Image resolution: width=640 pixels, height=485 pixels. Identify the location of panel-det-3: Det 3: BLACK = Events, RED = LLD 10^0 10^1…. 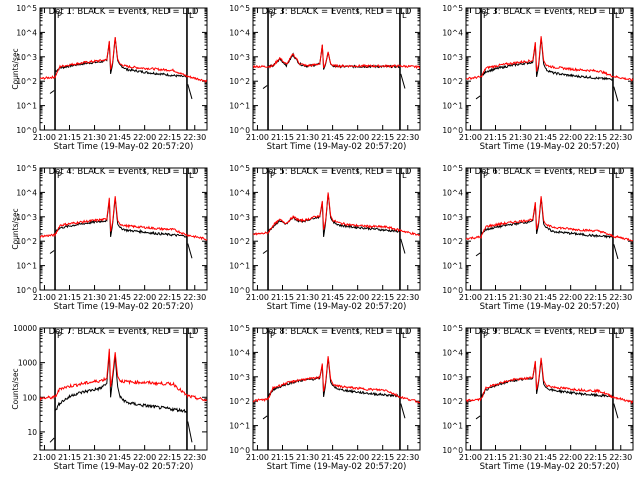
(538, 78).